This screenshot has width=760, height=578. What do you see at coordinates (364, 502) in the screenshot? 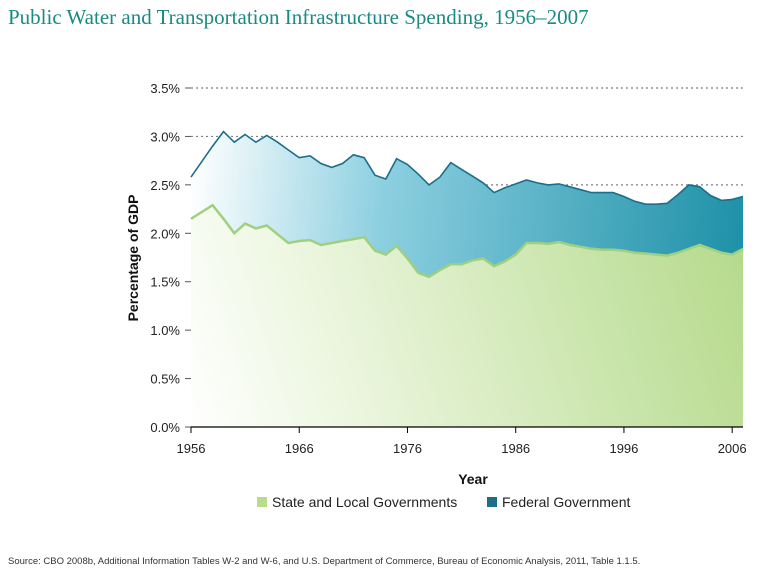
I see `legend-label-state-local: State and Local Governments` at bounding box center [364, 502].